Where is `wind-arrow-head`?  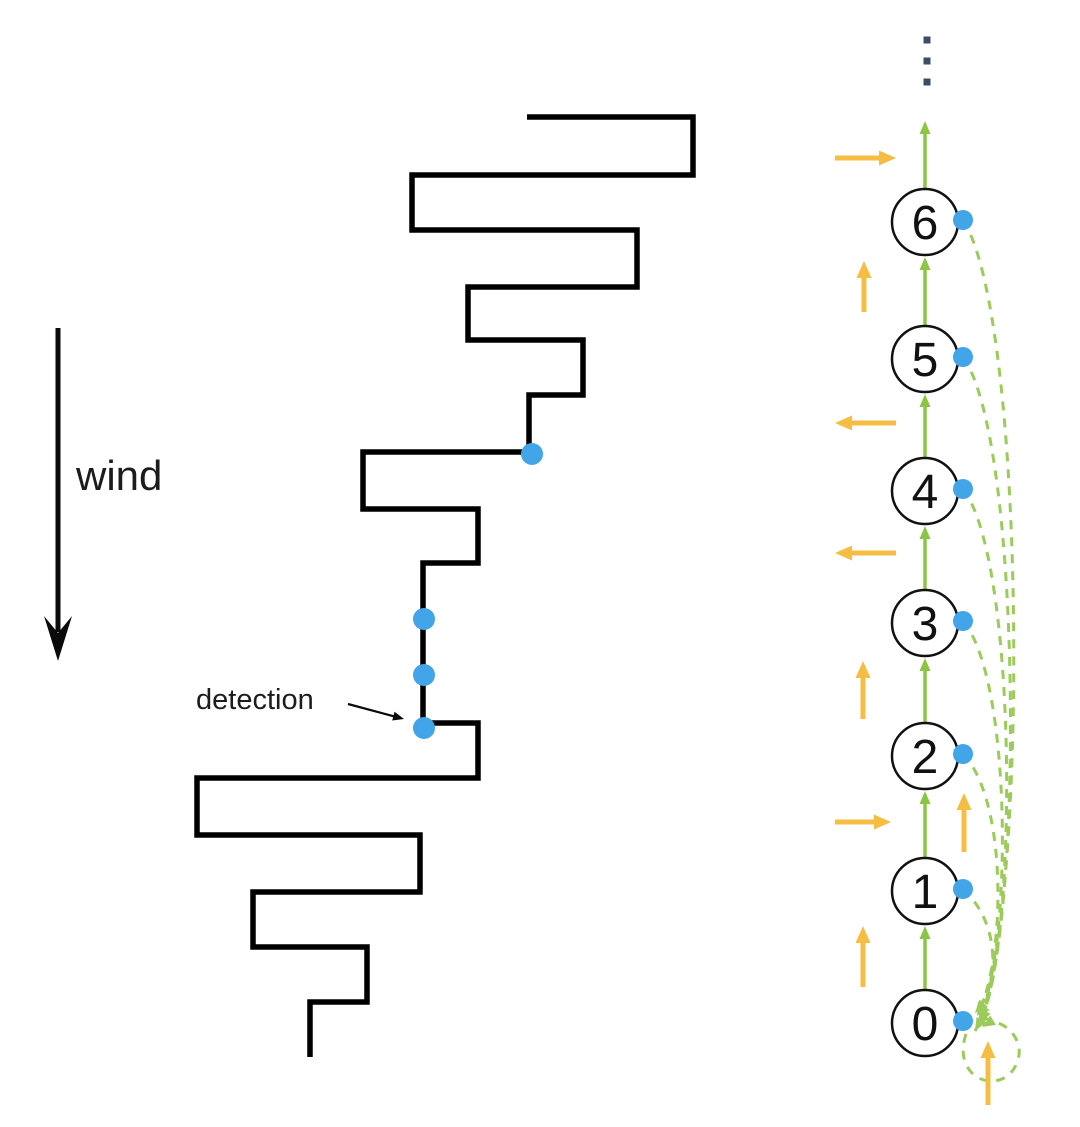
wind-arrow-head is located at coordinates (58, 638).